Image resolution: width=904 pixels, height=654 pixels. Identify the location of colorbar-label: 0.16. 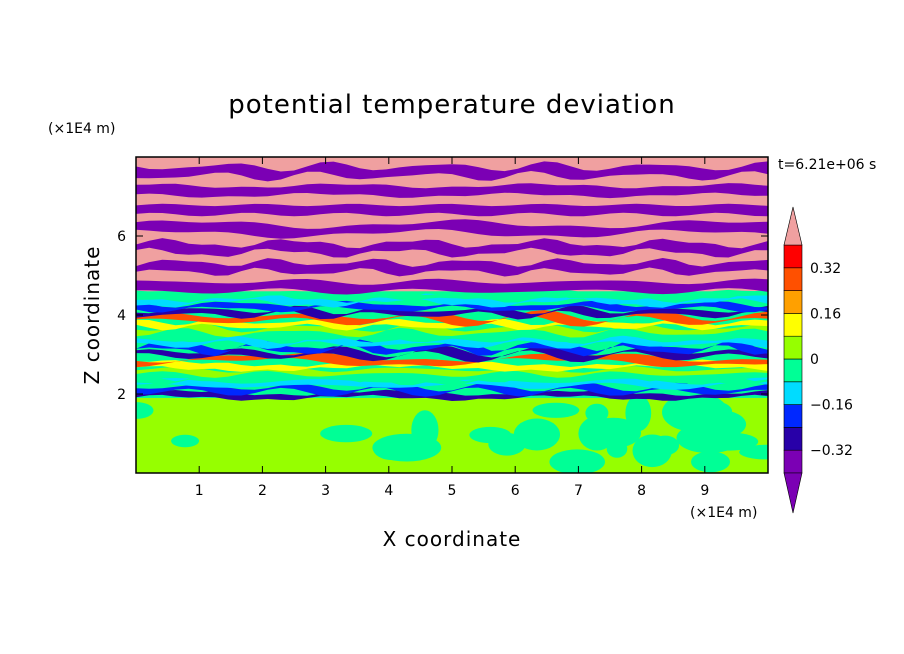
(825, 314).